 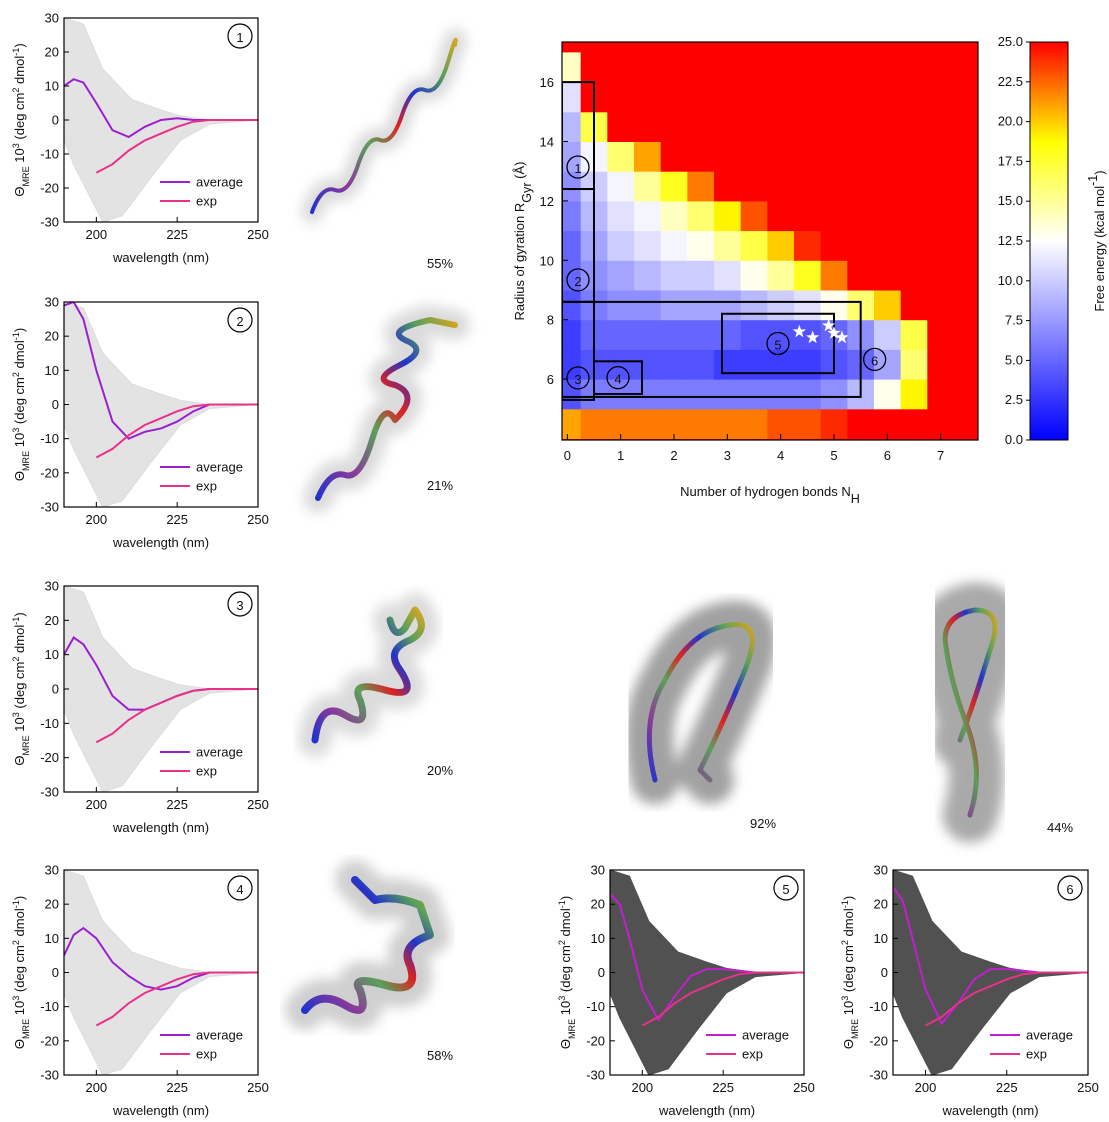 What do you see at coordinates (770, 495) in the screenshot?
I see `axis-label: Number of hydrogen bonds NH` at bounding box center [770, 495].